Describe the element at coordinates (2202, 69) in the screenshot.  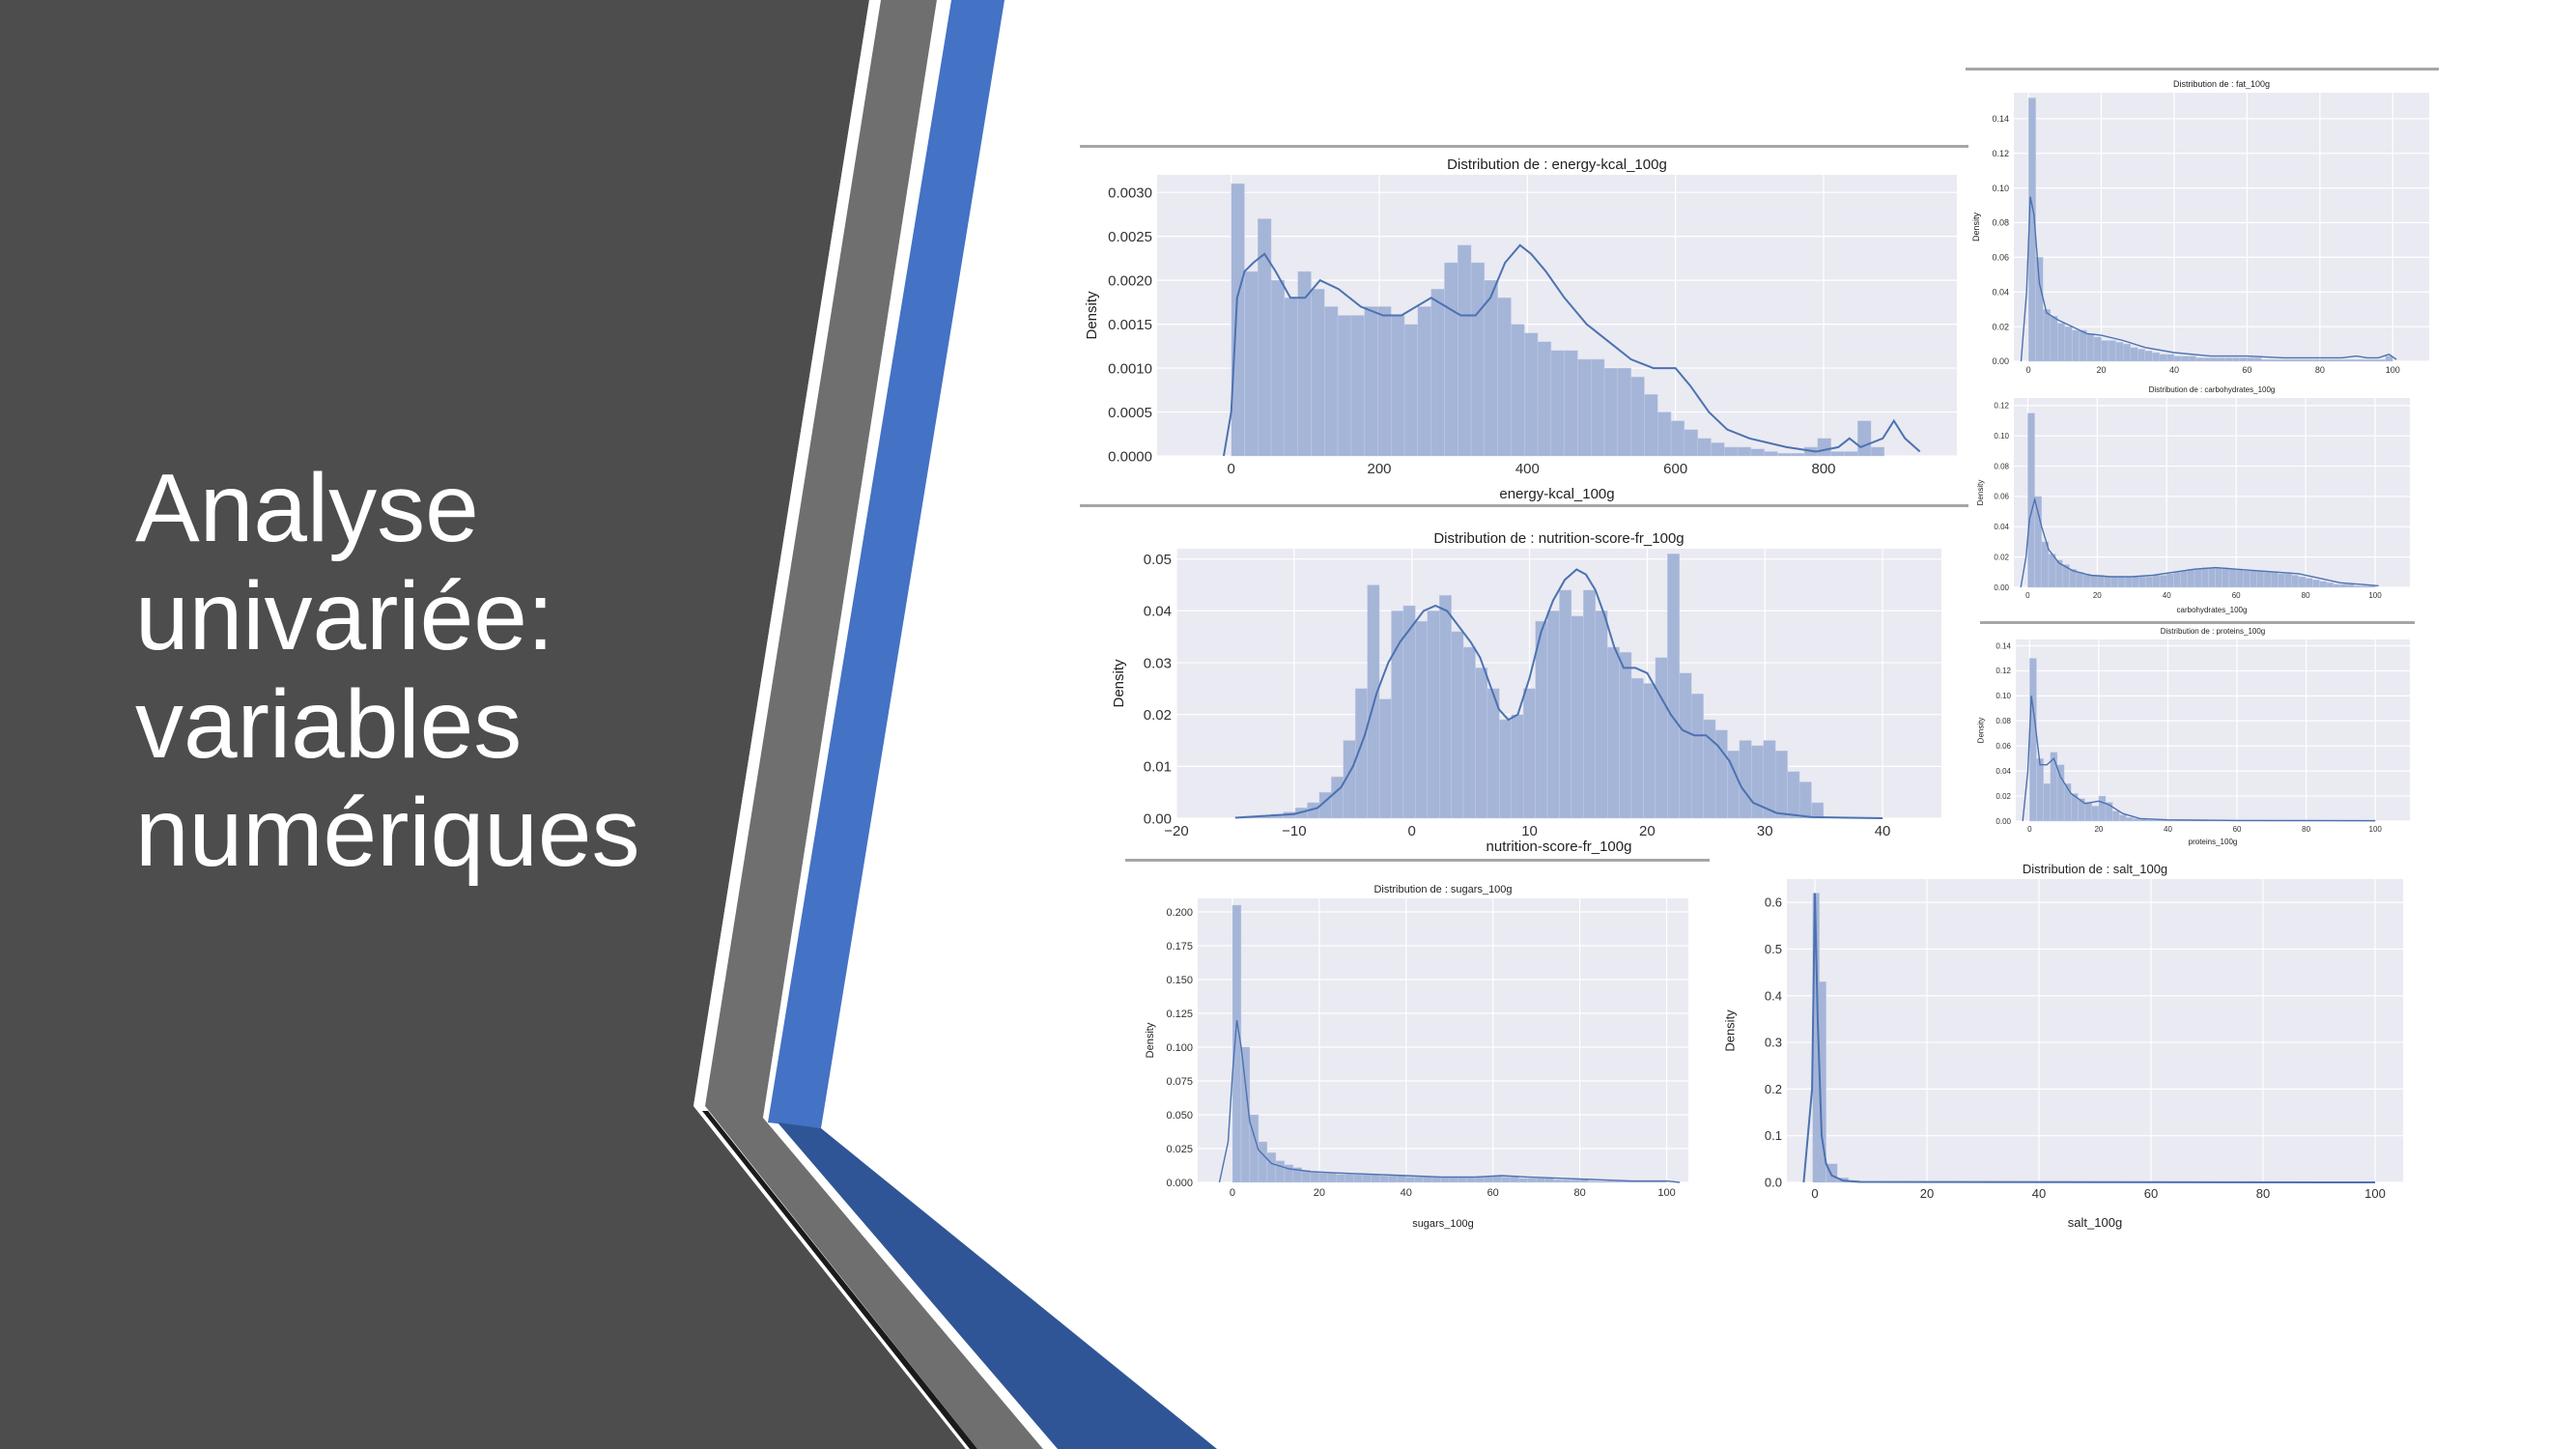
I see `panel-divider` at that location.